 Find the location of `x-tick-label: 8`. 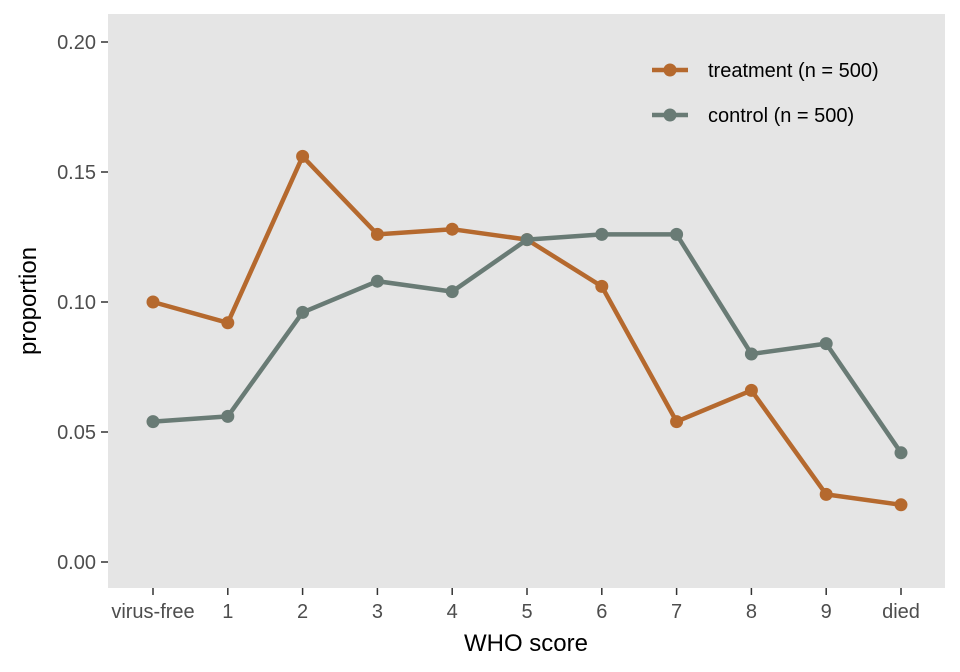

x-tick-label: 8 is located at coordinates (751, 612).